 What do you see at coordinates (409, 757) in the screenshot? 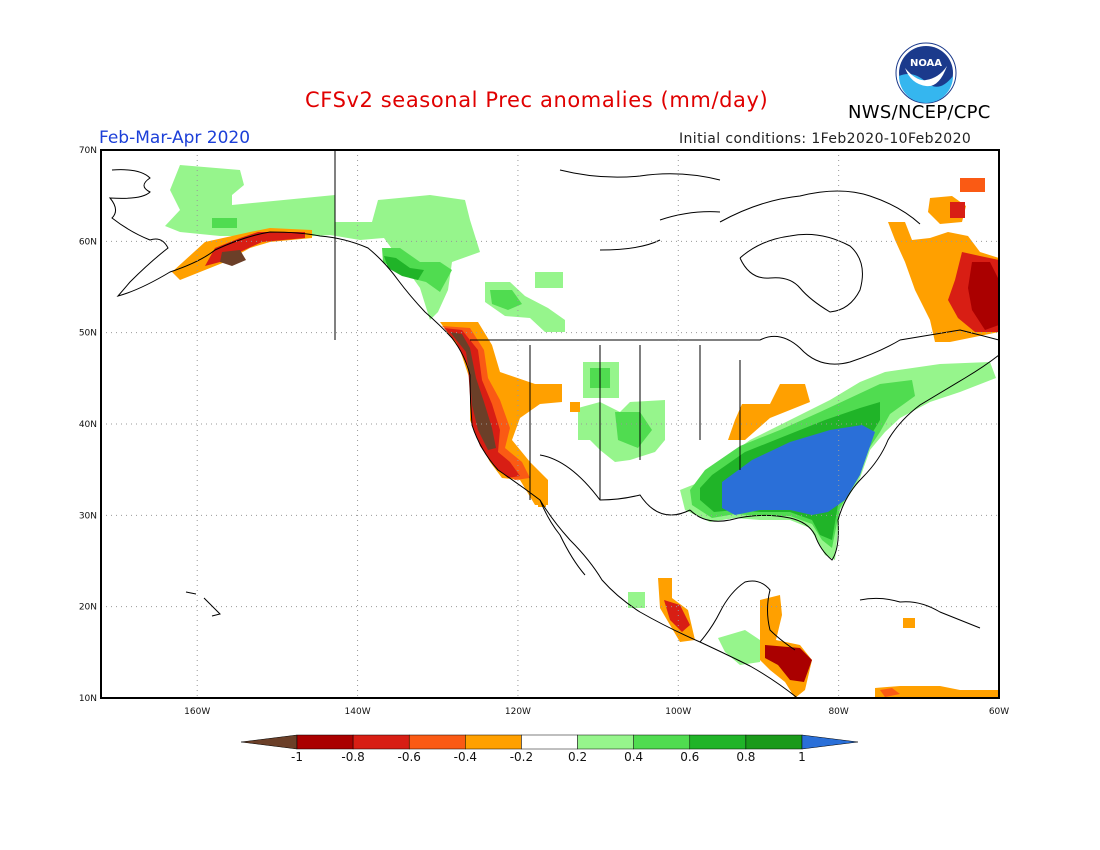
I see `colorbar-label: -0.6` at bounding box center [409, 757].